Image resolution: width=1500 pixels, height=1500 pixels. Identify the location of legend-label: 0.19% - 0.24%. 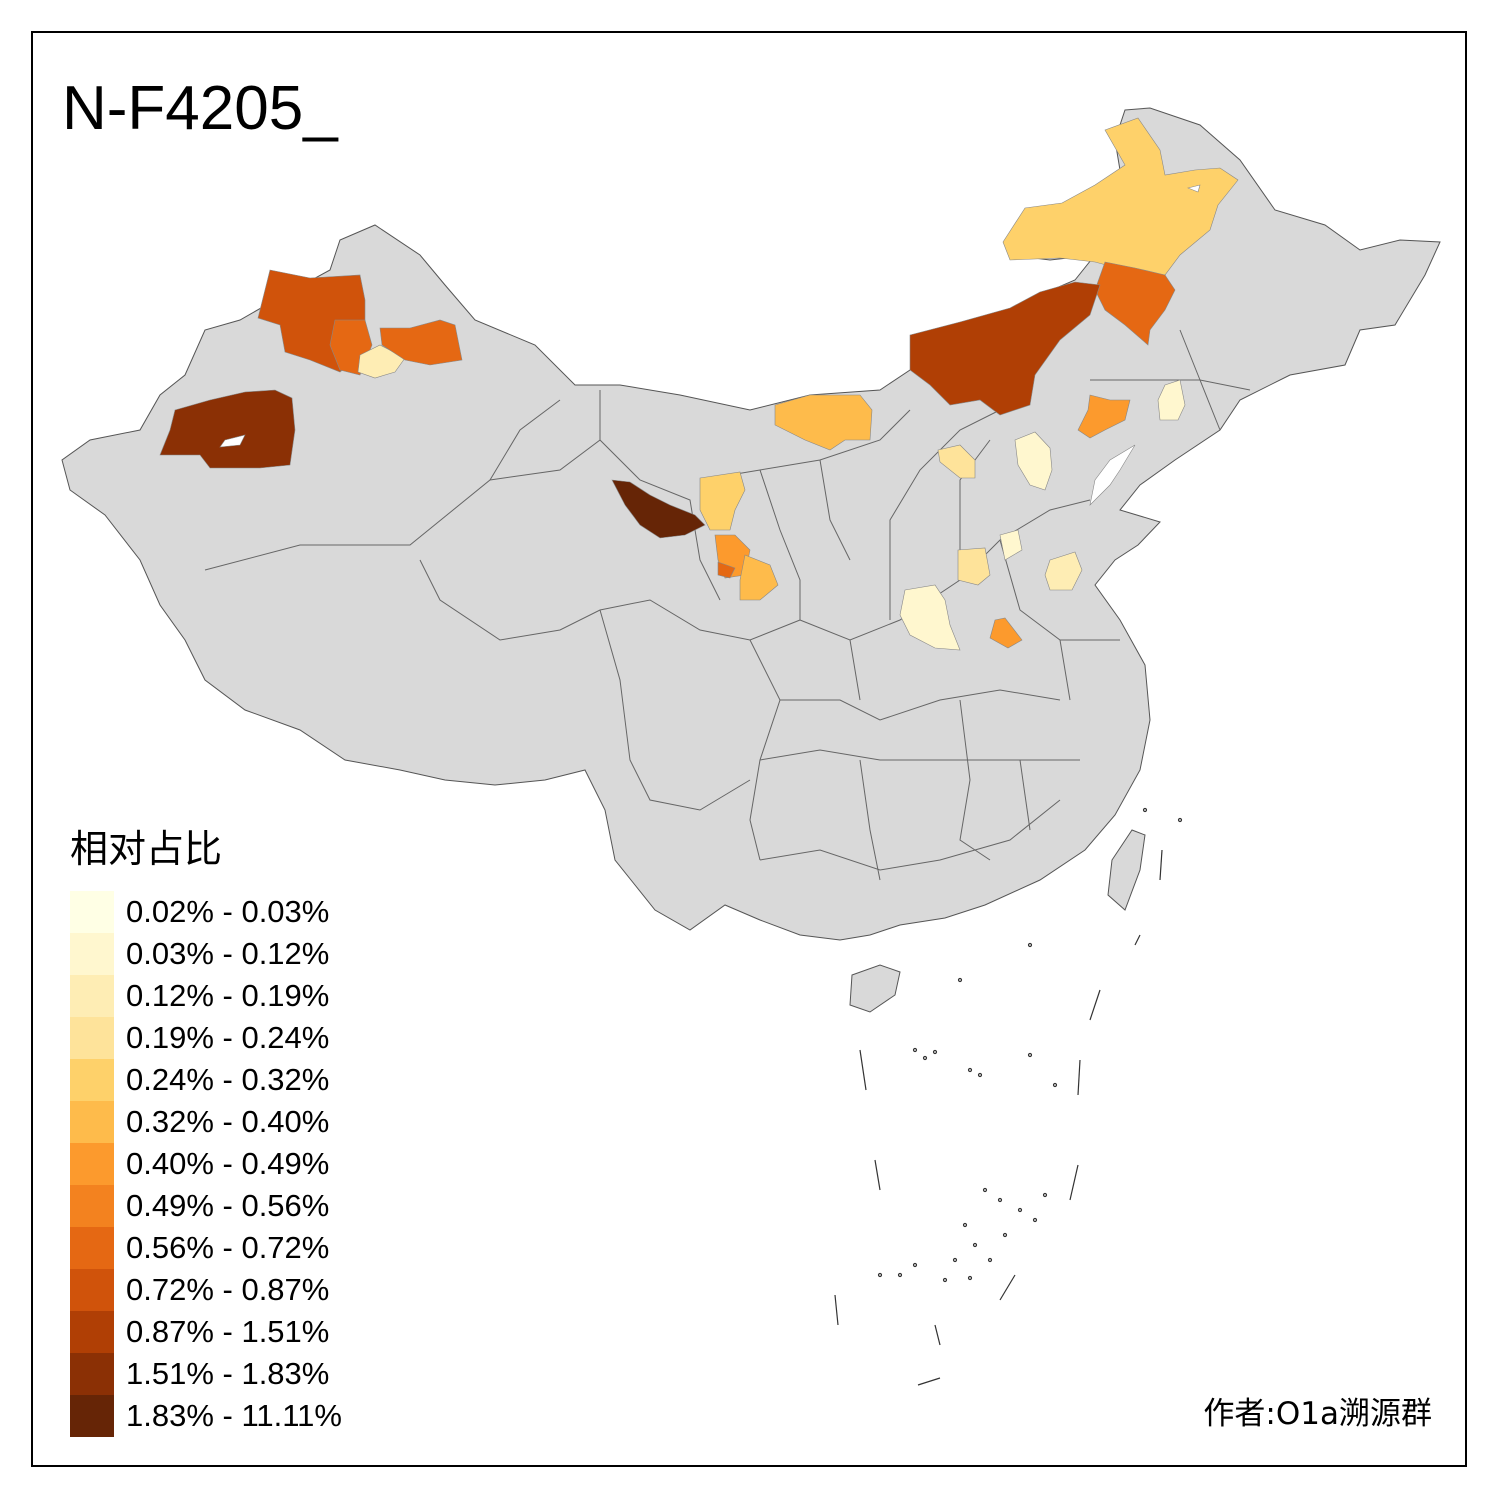
(228, 1037).